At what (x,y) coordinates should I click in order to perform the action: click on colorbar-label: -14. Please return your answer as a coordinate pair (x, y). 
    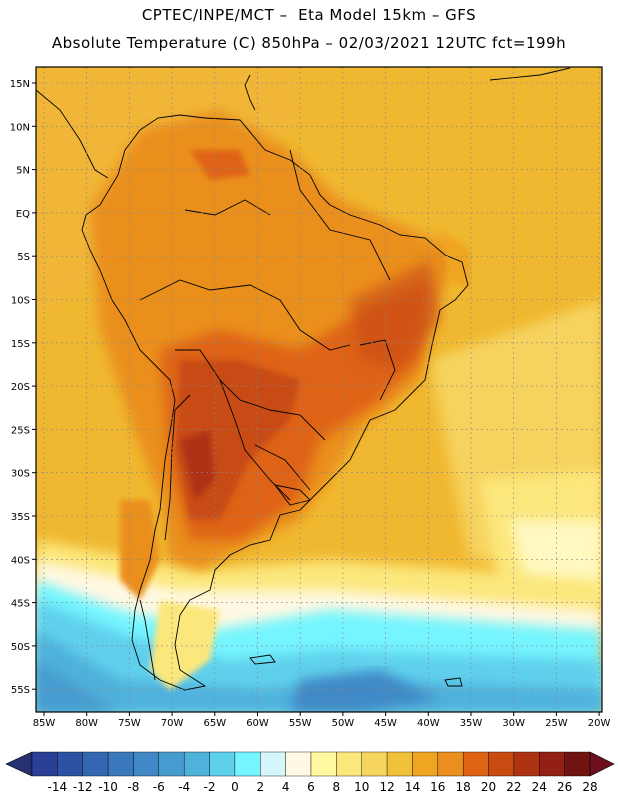
    Looking at the image, I should click on (58, 787).